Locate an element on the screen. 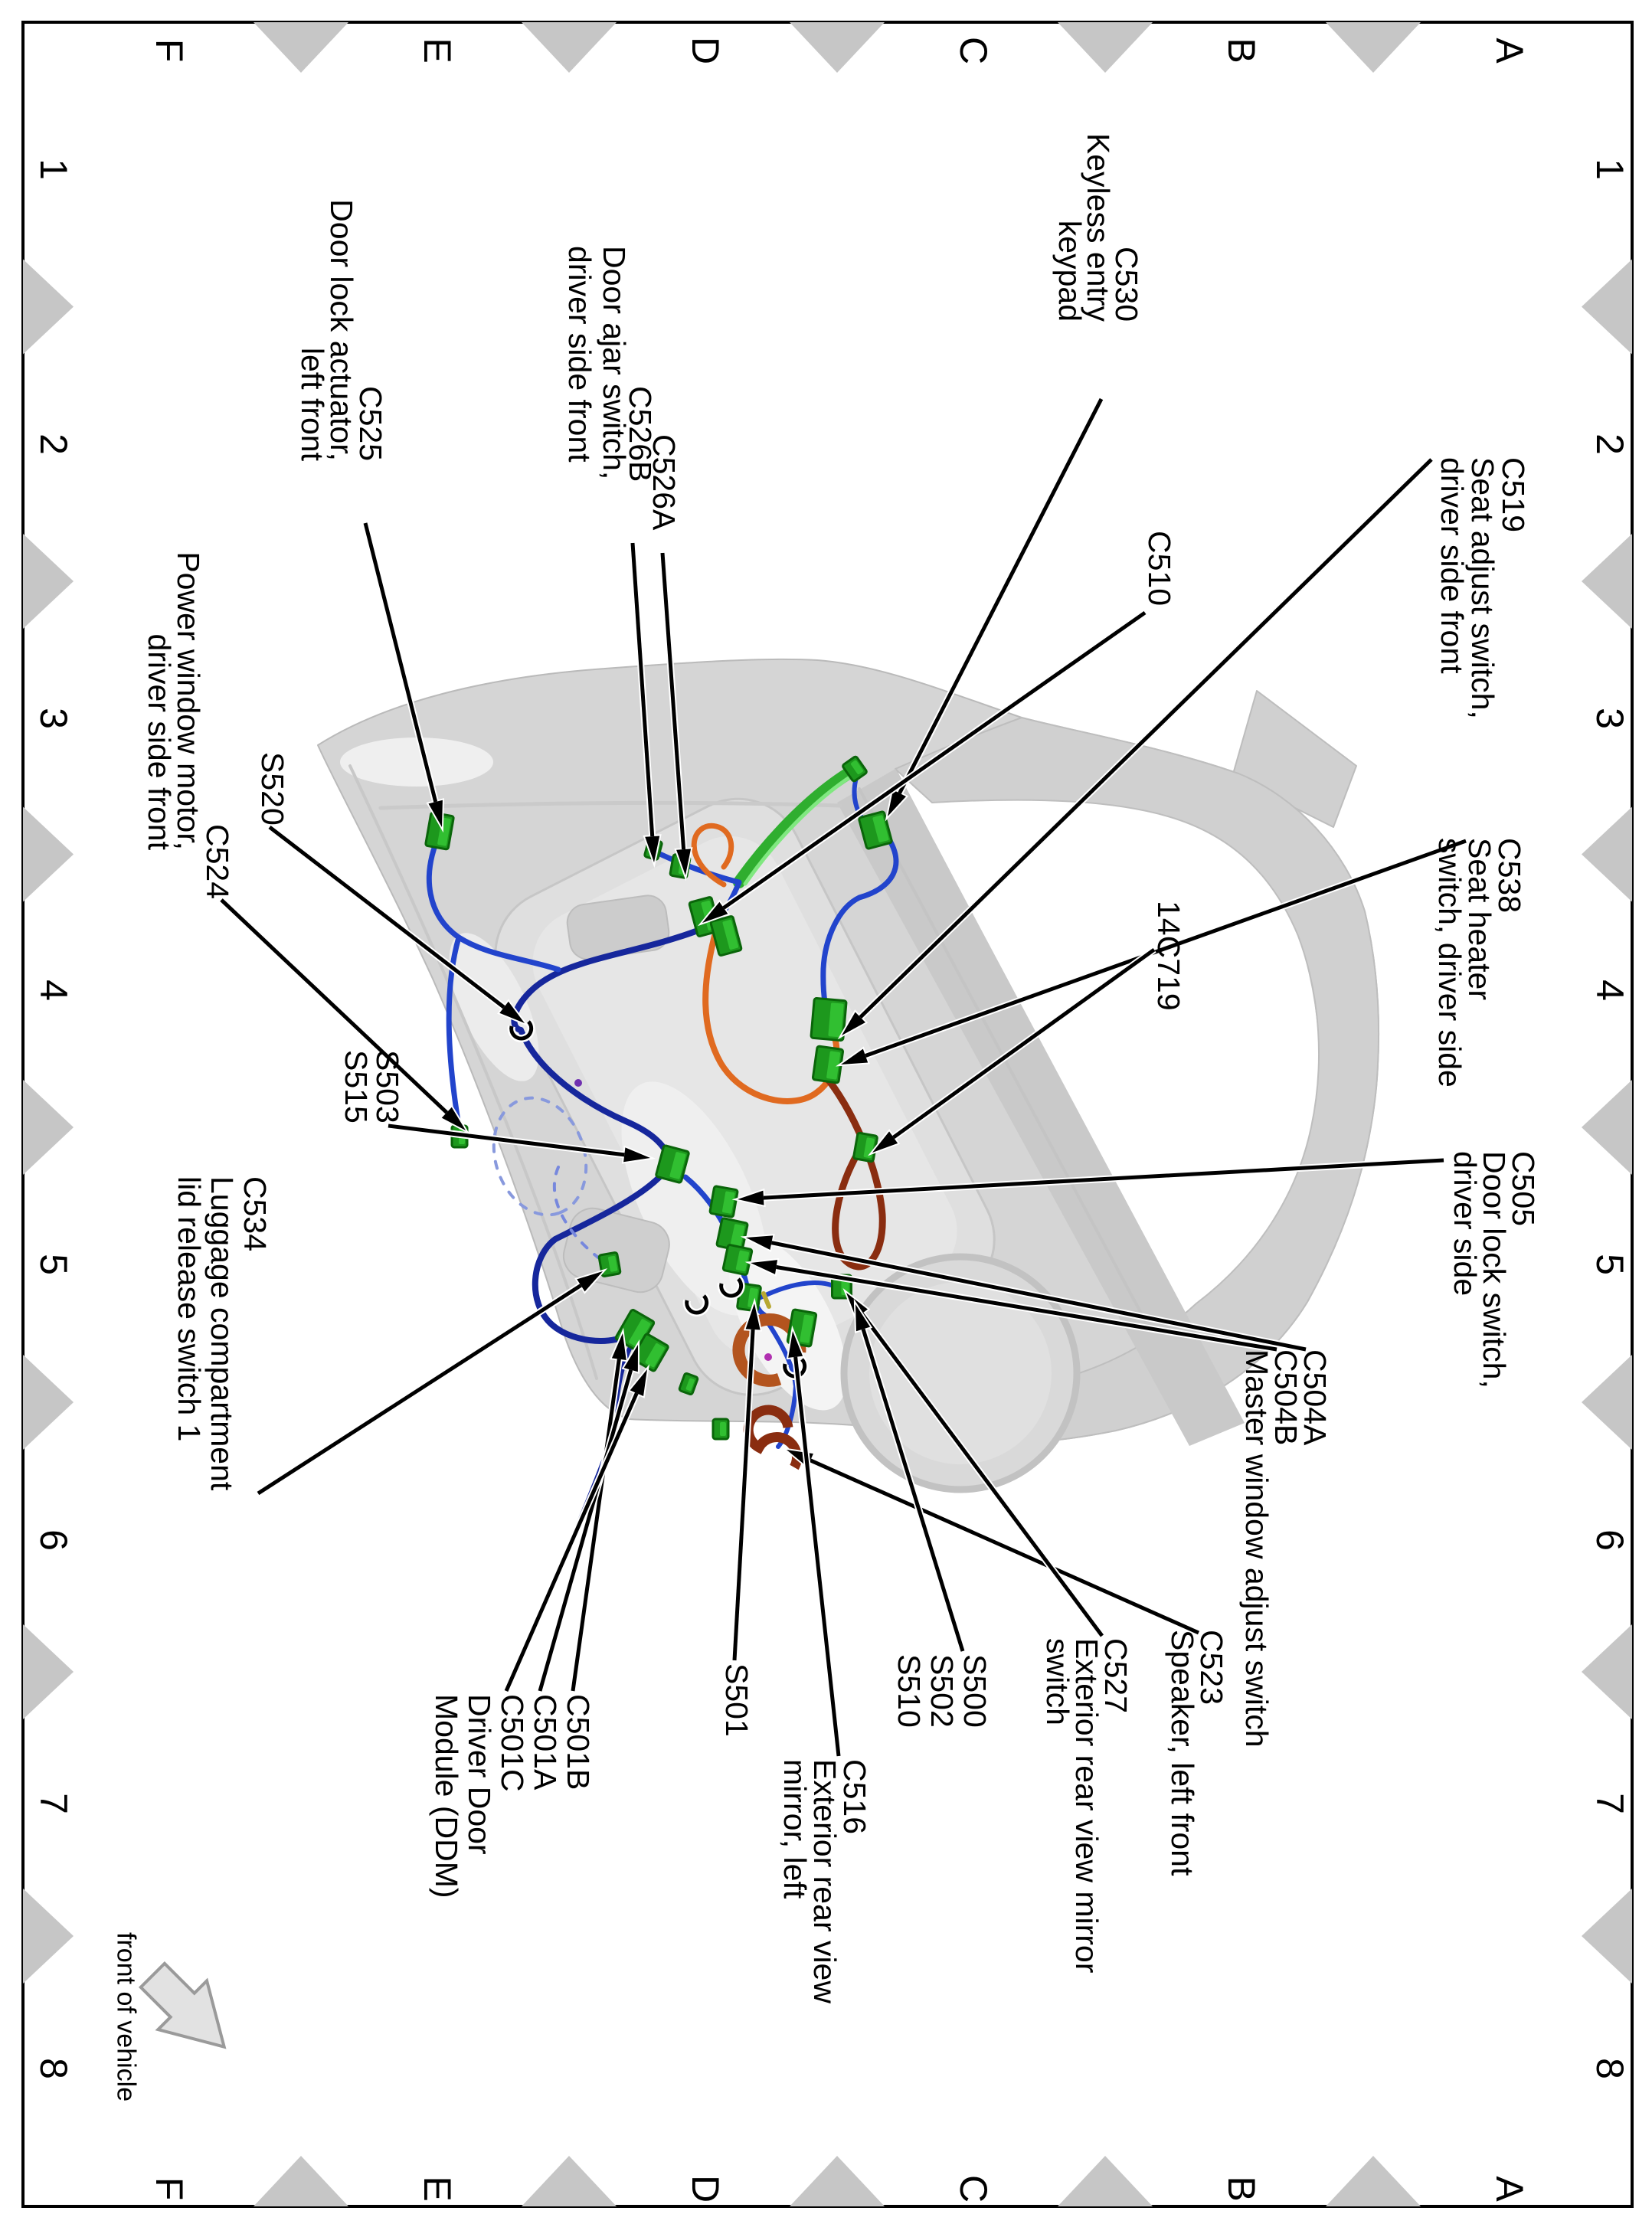 The image size is (1652, 2224). svg-text: C510 is located at coordinates (1159, 568).